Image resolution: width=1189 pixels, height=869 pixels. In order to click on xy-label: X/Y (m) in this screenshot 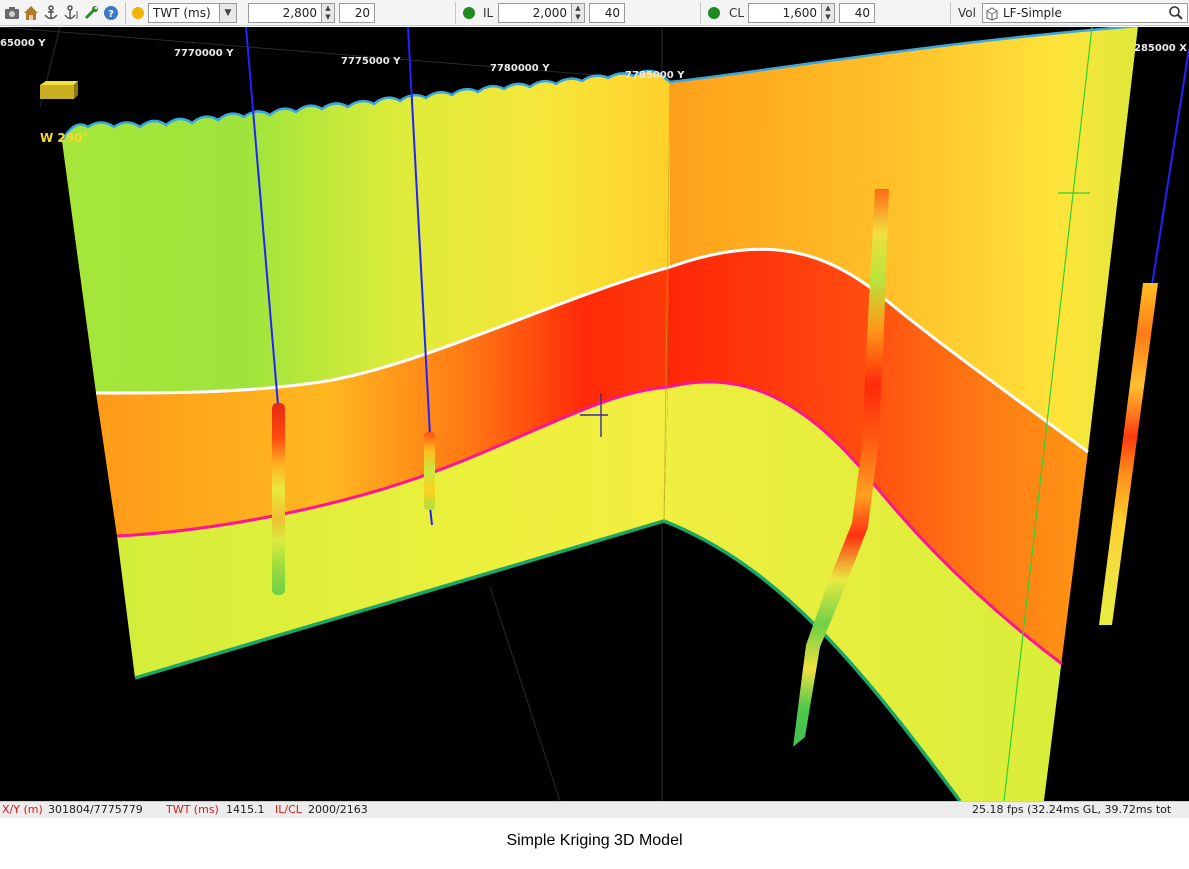, I will do `click(22, 809)`.